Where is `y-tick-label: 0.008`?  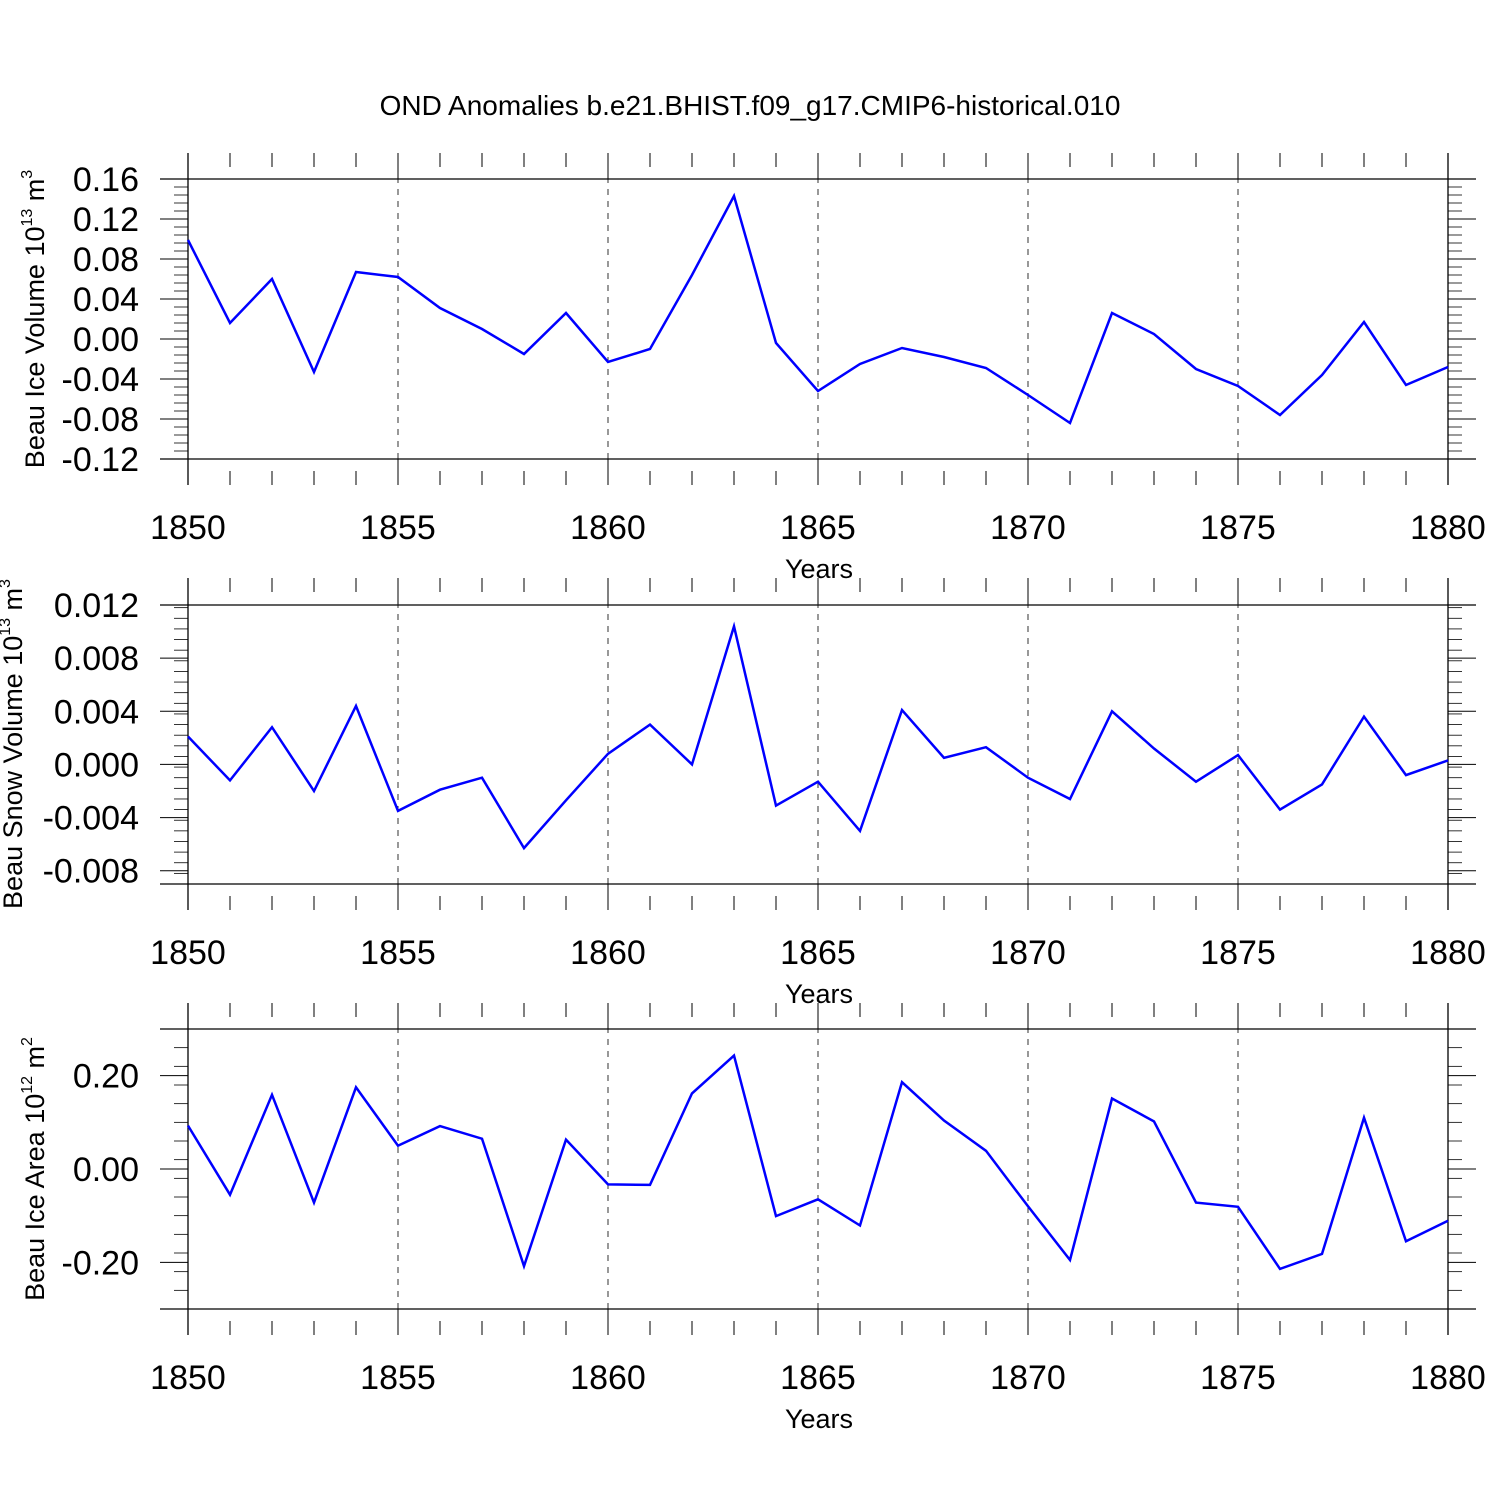 y-tick-label: 0.008 is located at coordinates (96, 659).